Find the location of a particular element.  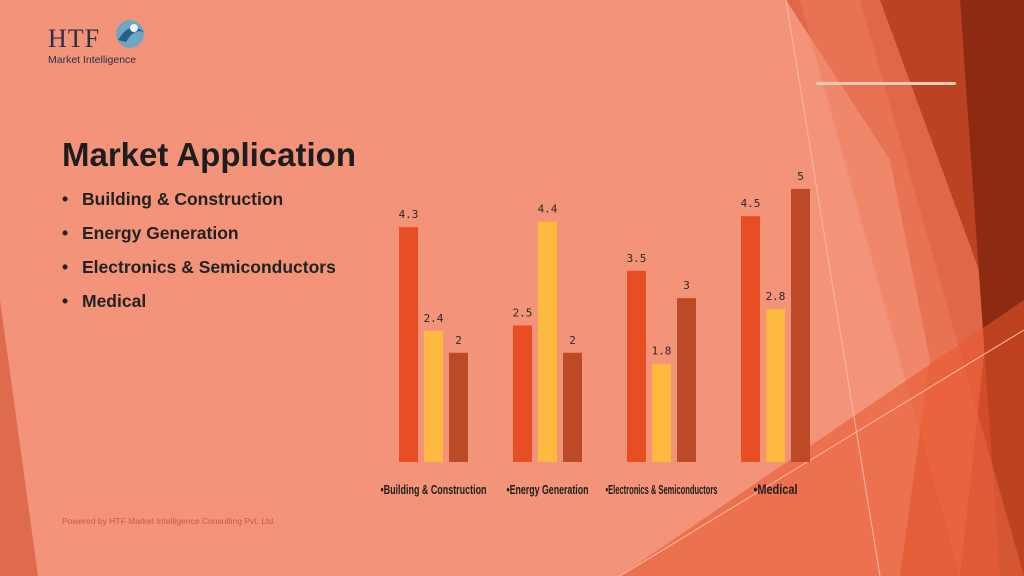

category-label: •Medical is located at coordinates (776, 489).